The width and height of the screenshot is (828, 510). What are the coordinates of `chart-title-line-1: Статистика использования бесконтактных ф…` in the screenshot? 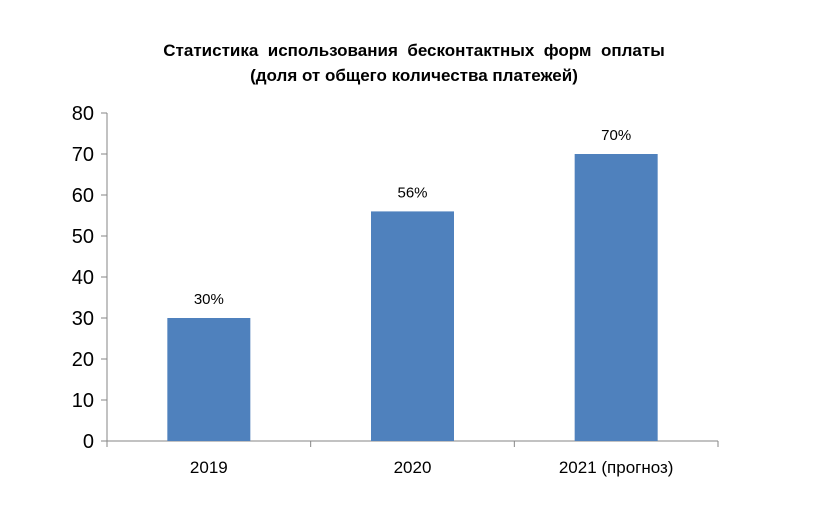 It's located at (414, 50).